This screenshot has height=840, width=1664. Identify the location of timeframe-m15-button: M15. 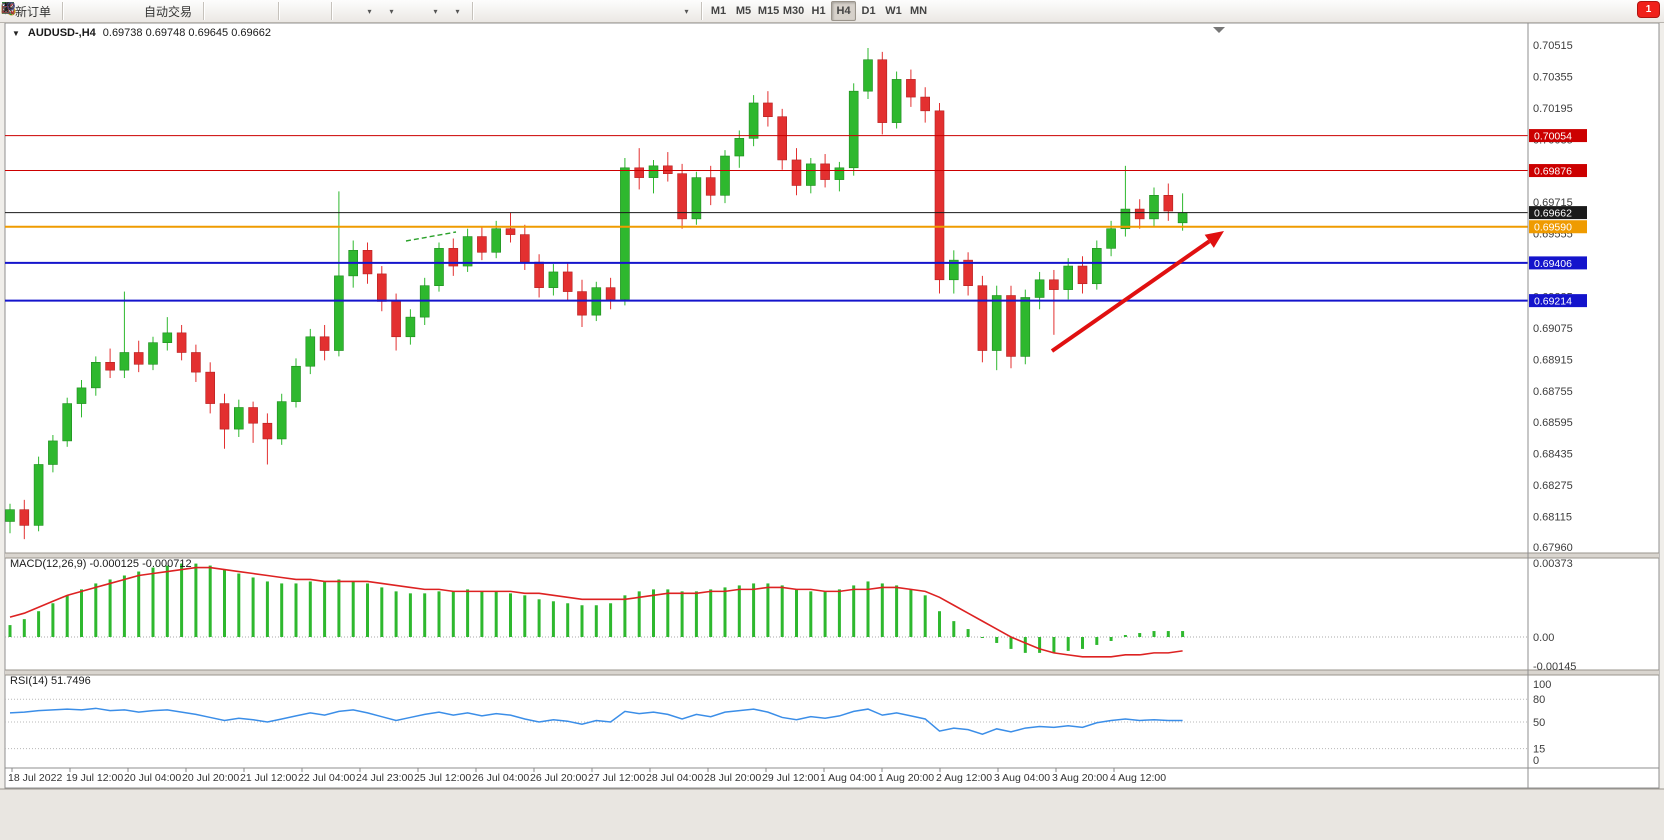
(768, 11).